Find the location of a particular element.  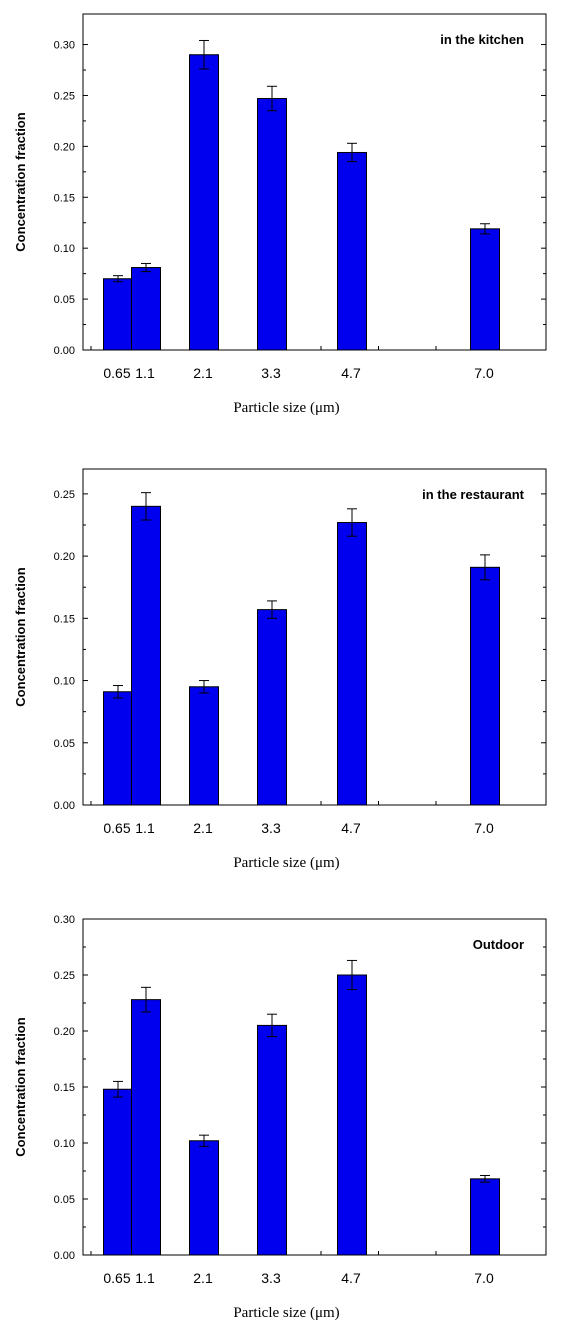

panel-annotation: in the kitchen is located at coordinates (482, 39).